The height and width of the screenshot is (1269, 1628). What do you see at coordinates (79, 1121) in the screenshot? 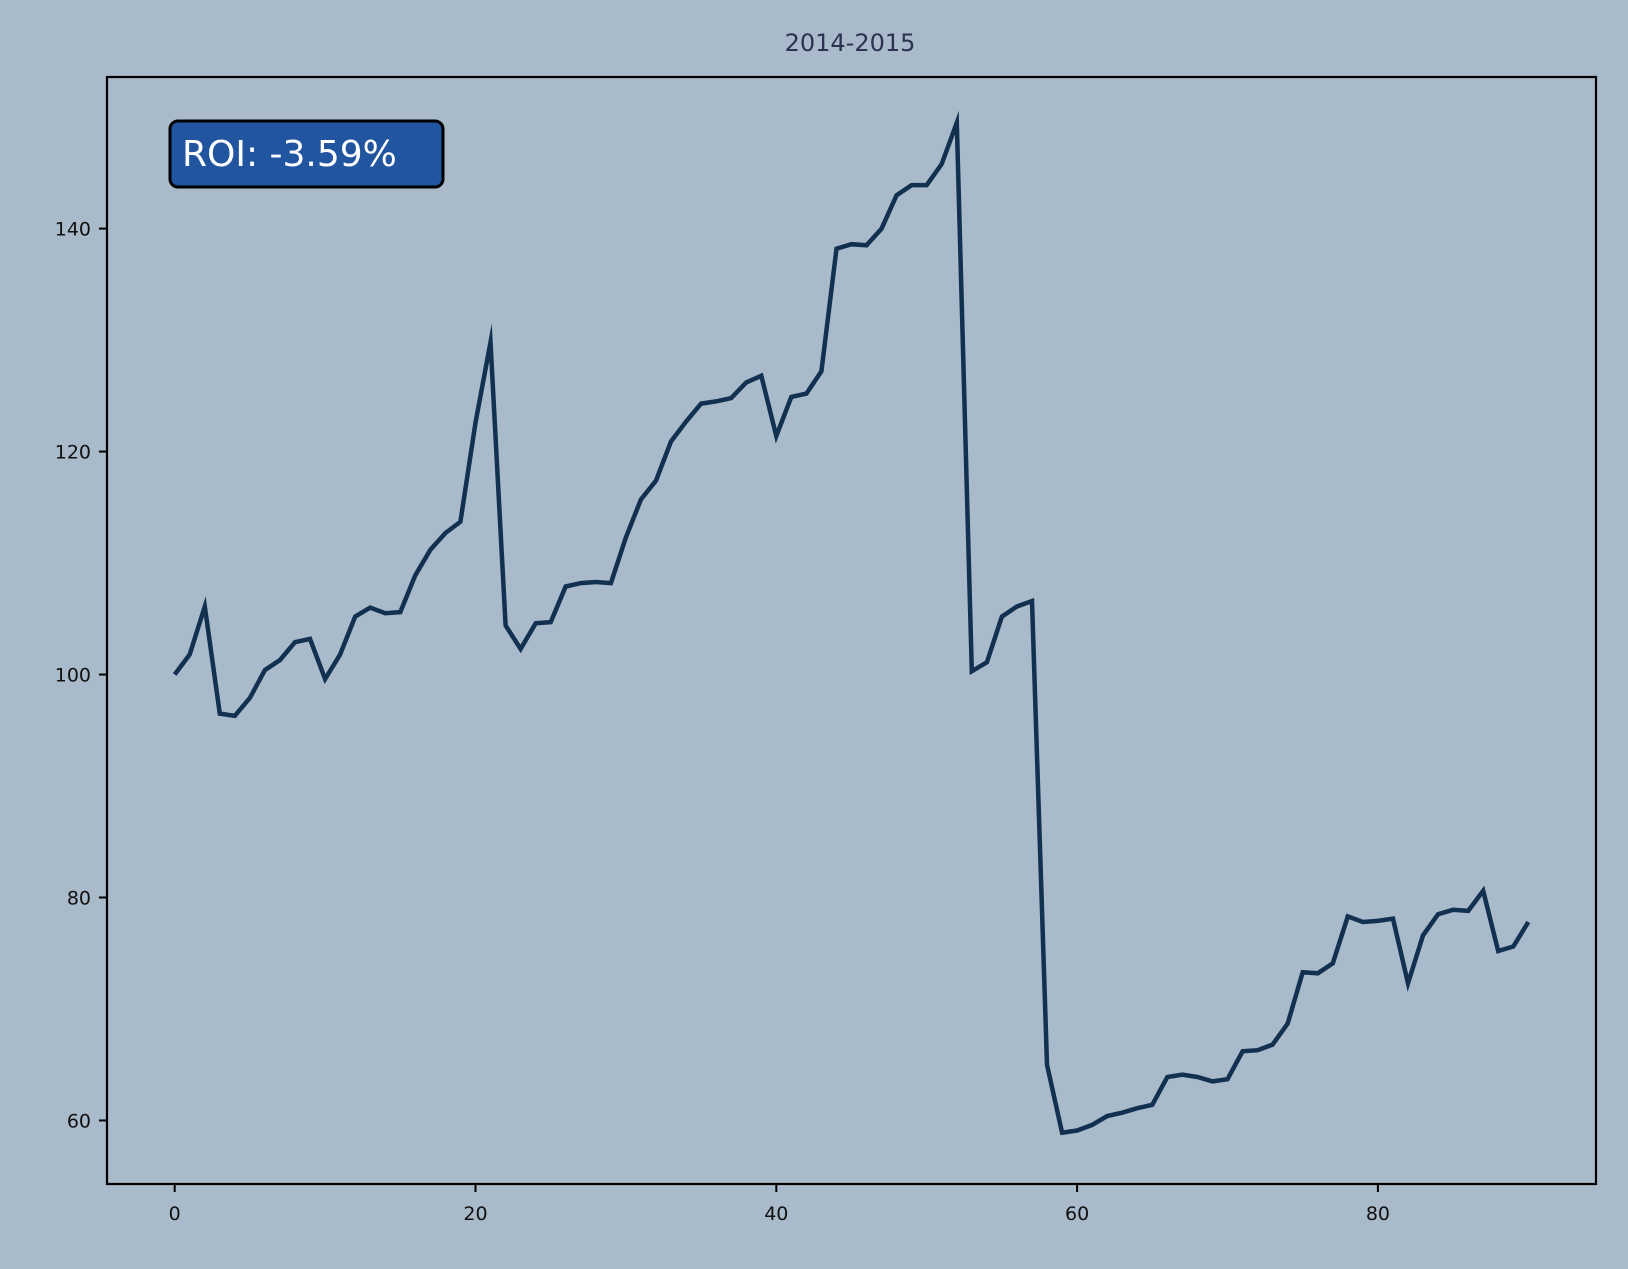
I see `y-tick-label: 60` at bounding box center [79, 1121].